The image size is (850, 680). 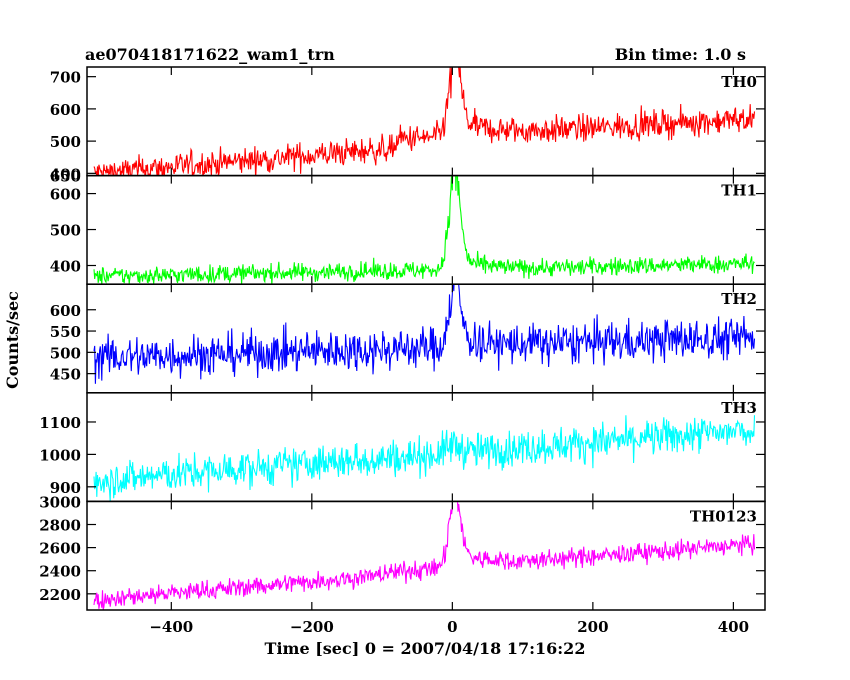 What do you see at coordinates (723, 516) in the screenshot?
I see `panel-label-th0123: TH0123` at bounding box center [723, 516].